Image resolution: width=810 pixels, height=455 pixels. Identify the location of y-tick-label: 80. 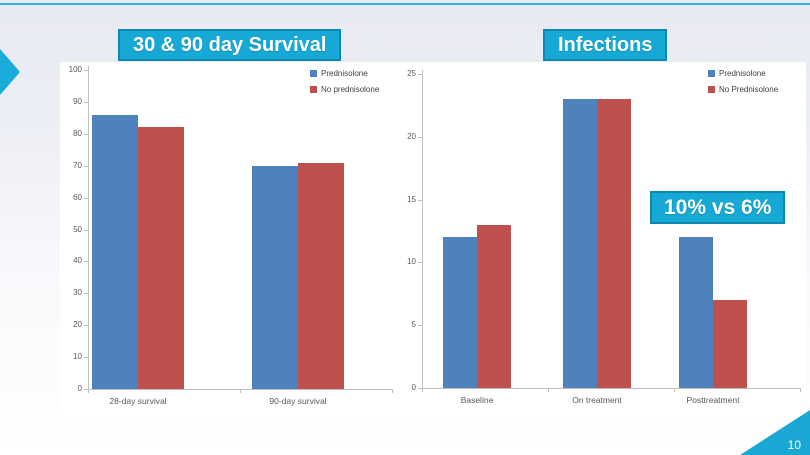
(77, 133).